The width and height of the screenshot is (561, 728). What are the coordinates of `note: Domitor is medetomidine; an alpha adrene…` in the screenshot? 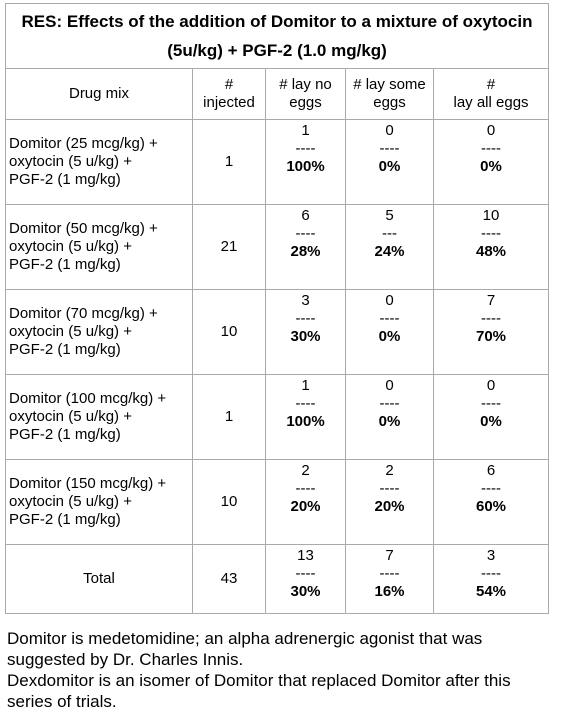 It's located at (245, 649).